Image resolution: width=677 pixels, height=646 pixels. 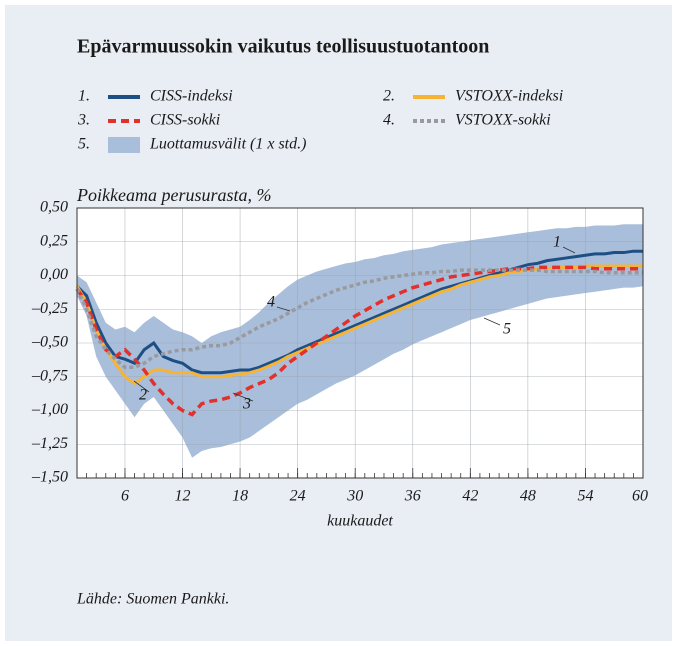 What do you see at coordinates (227, 144) in the screenshot?
I see `legend-label: Luottamusvälit (1 x std.)` at bounding box center [227, 144].